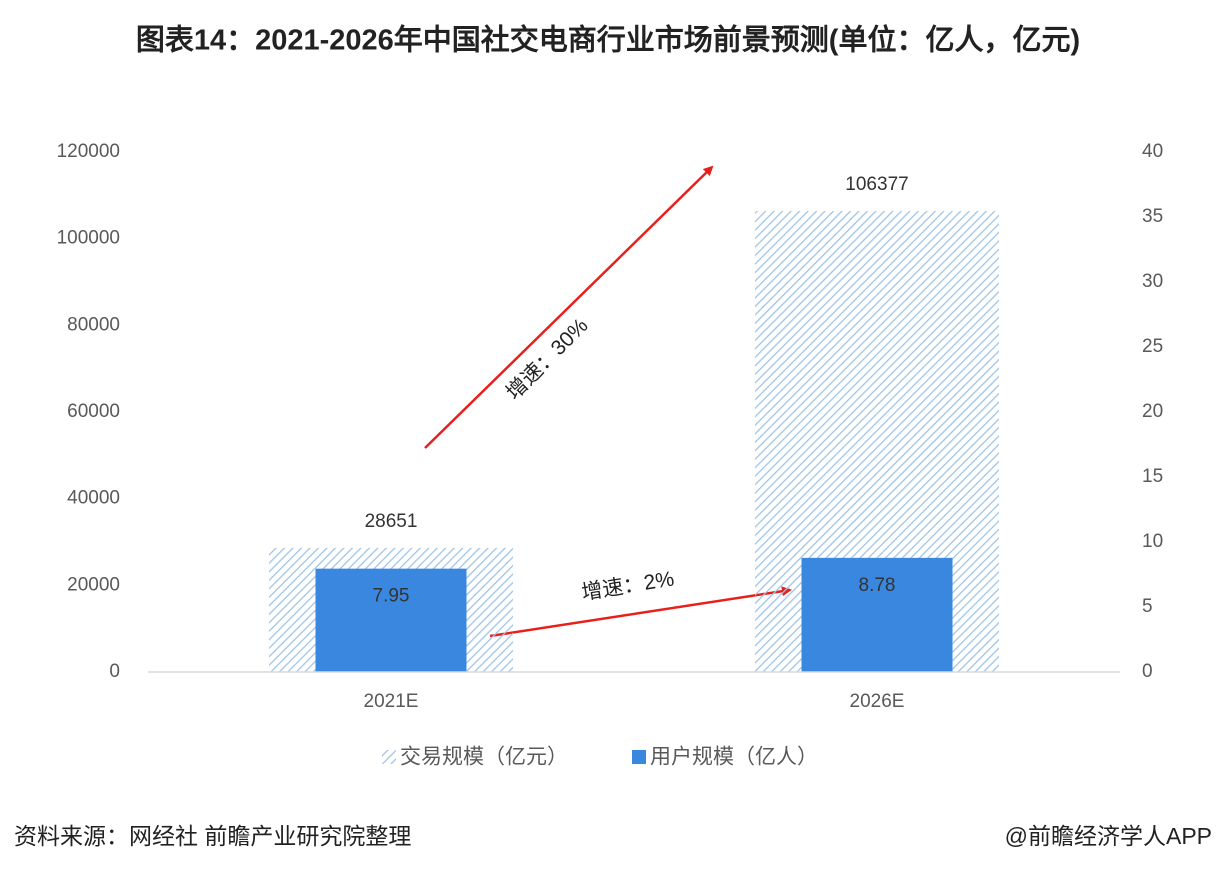 The width and height of the screenshot is (1216, 880). What do you see at coordinates (1152, 281) in the screenshot?
I see `y2-tick-label: 30` at bounding box center [1152, 281].